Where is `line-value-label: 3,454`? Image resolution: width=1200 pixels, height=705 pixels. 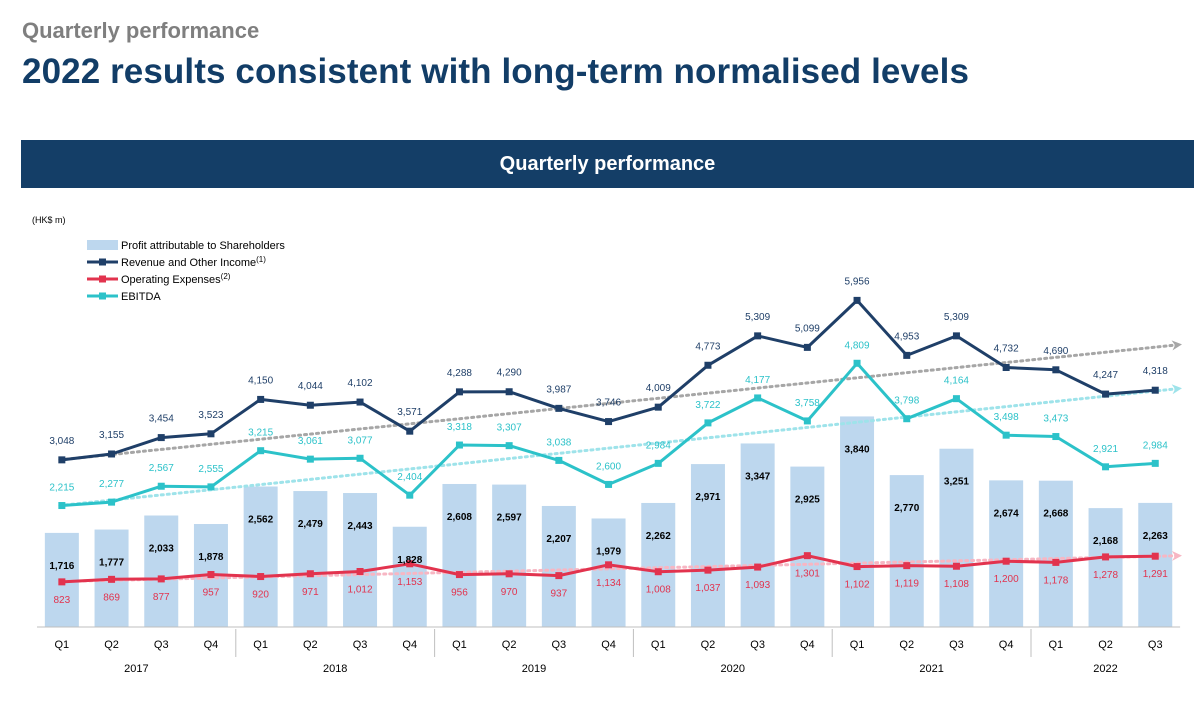 line-value-label: 3,454 is located at coordinates (161, 419).